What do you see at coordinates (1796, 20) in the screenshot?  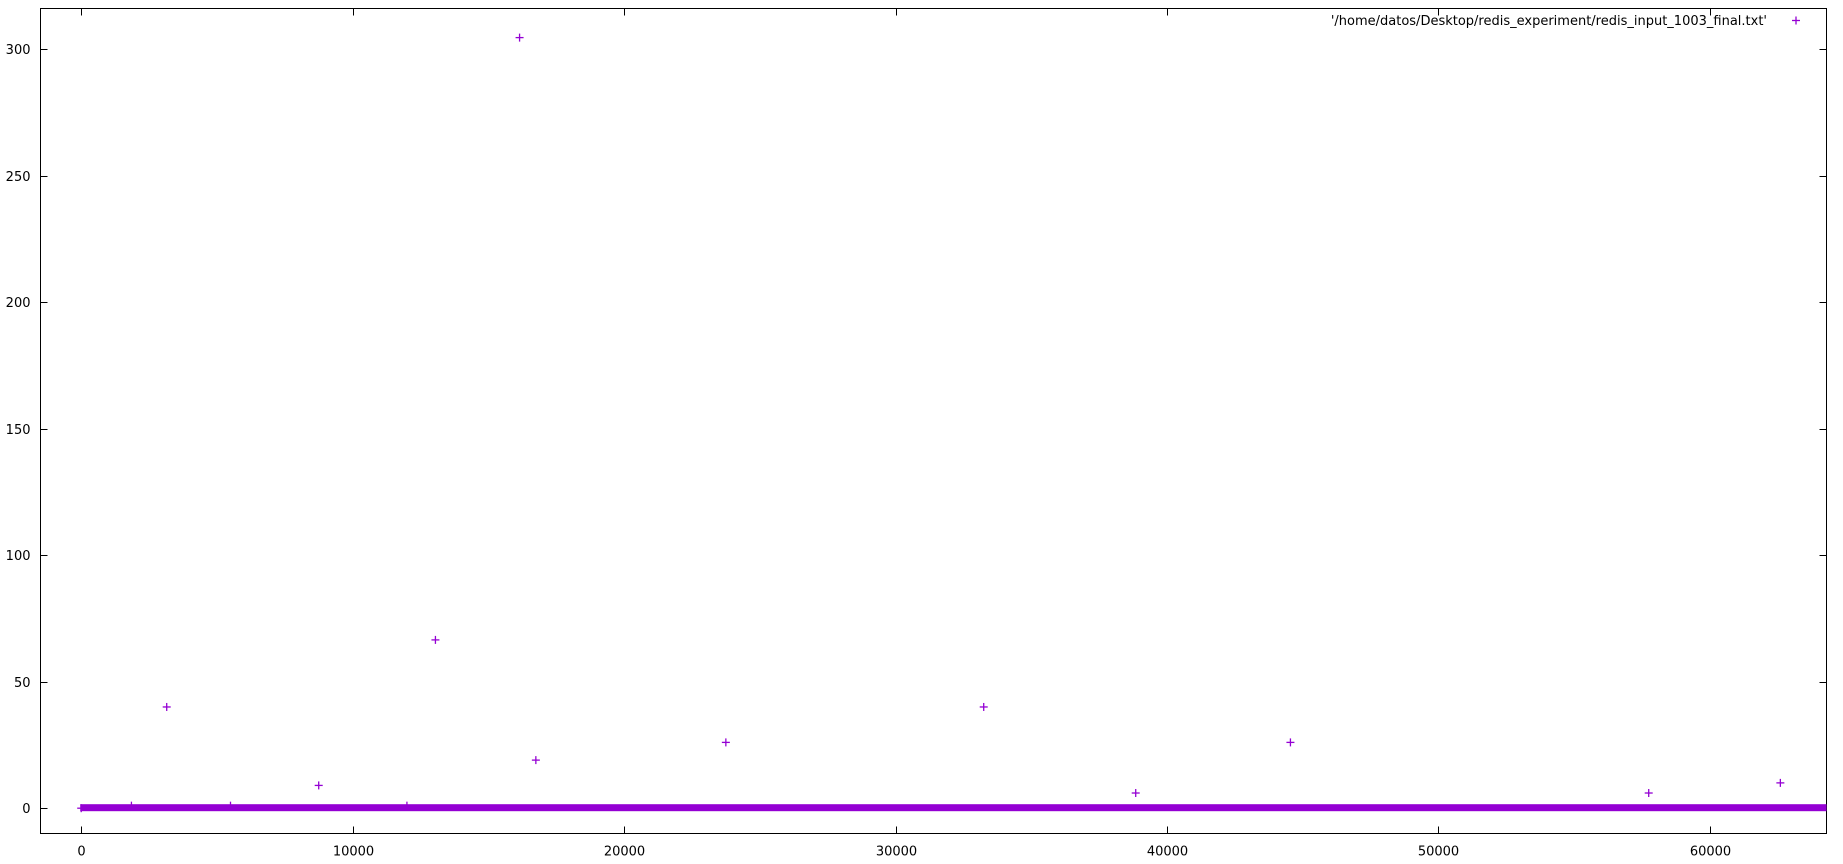 I see `legend-marker` at bounding box center [1796, 20].